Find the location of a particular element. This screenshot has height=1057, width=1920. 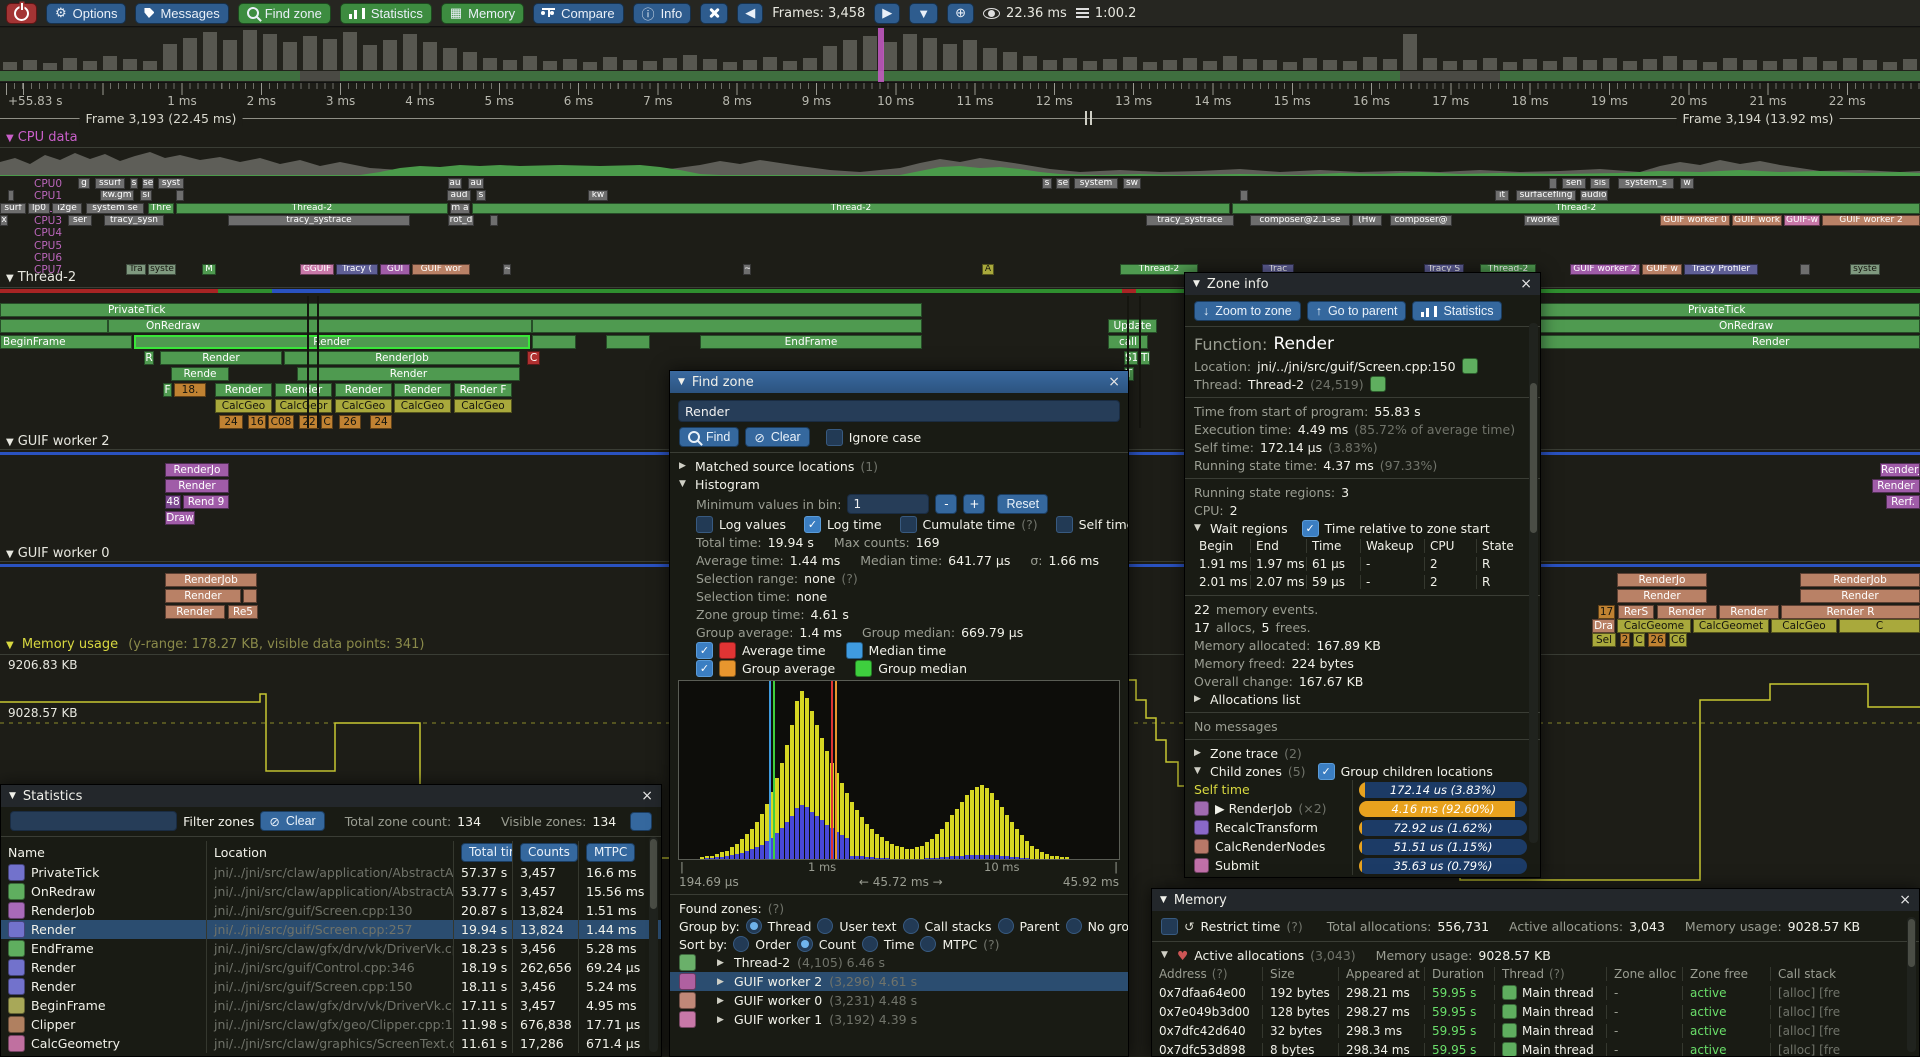

column-header: Duration is located at coordinates (1458, 973).